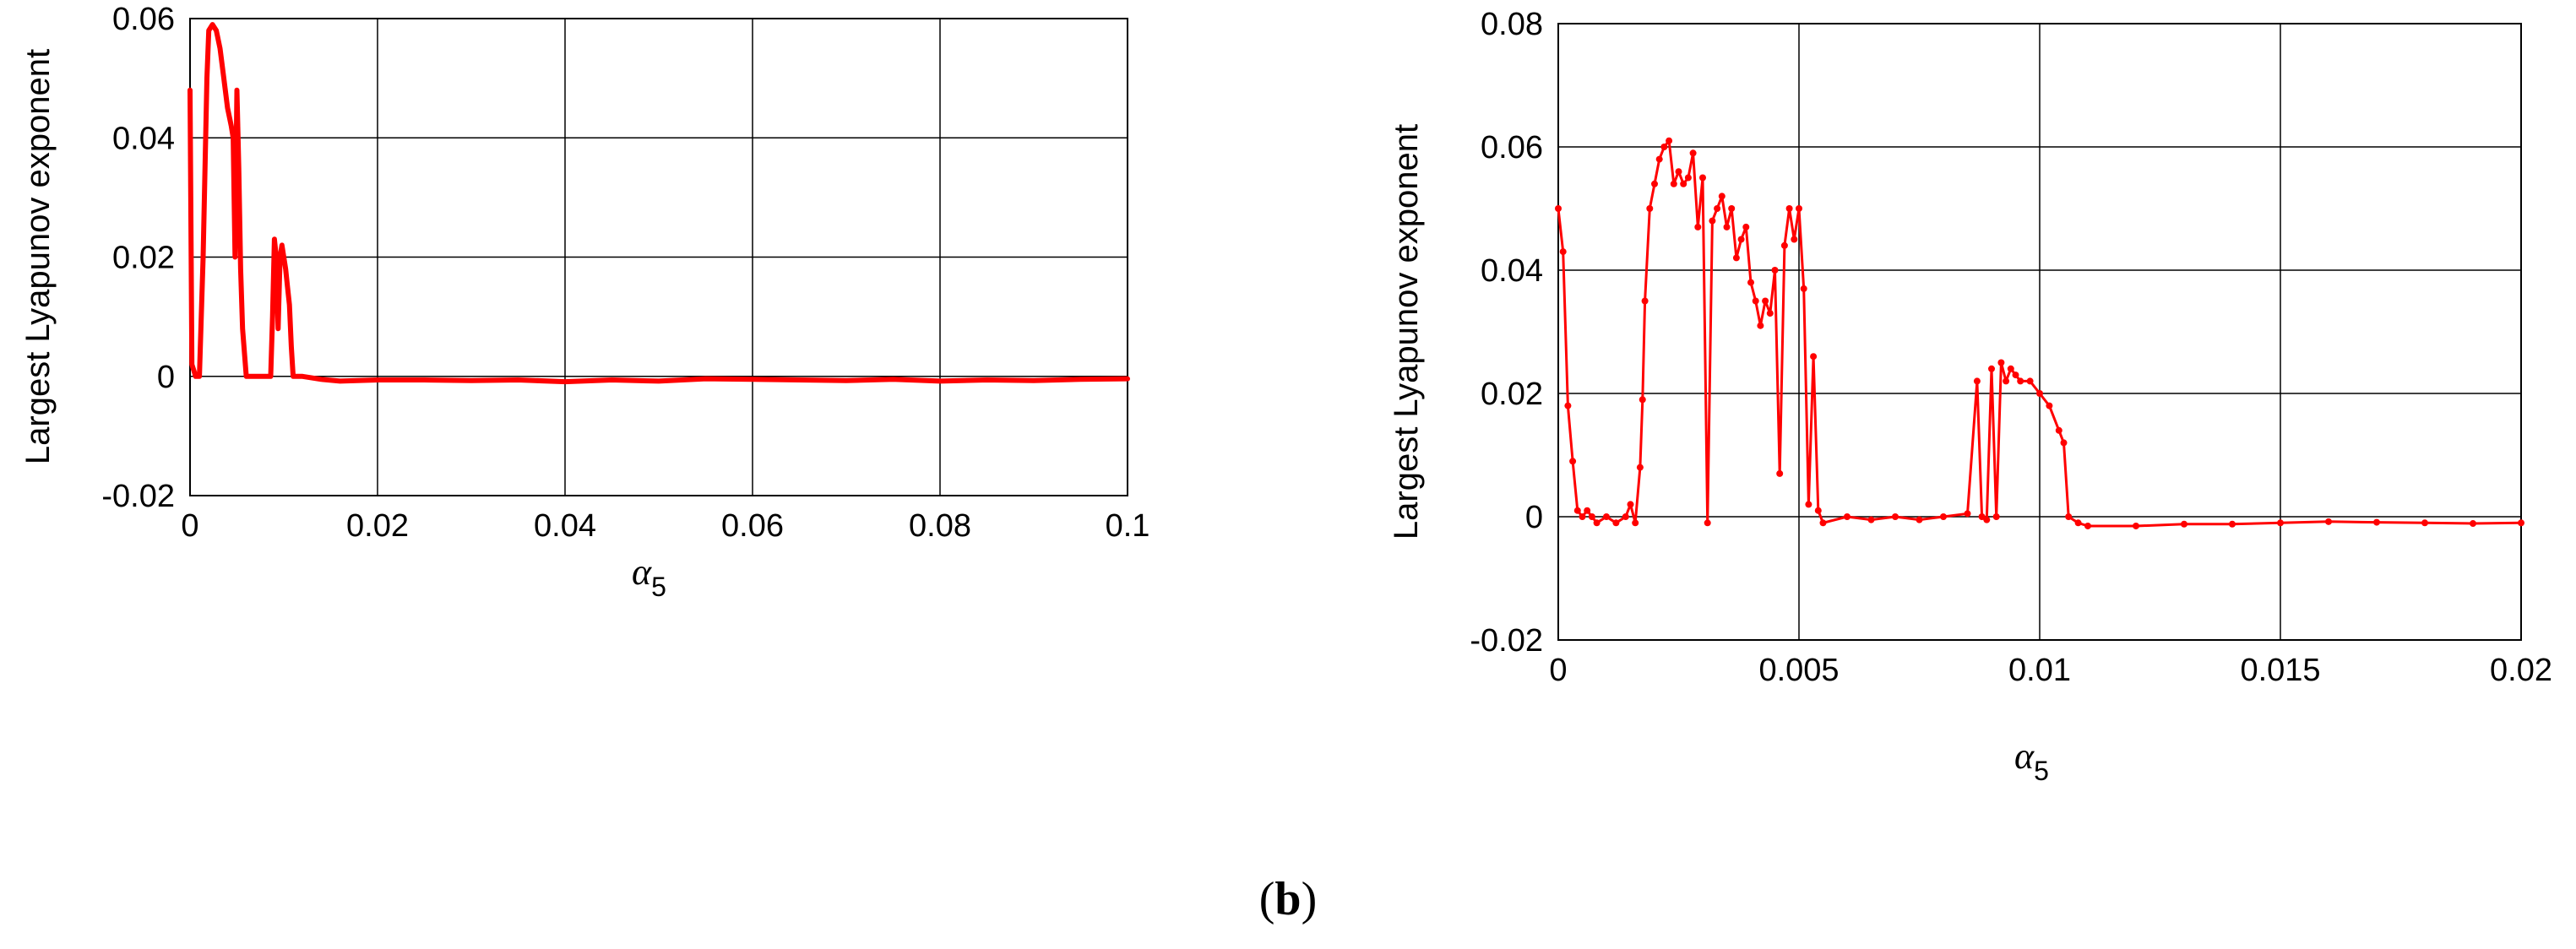 The image size is (2576, 949). Describe the element at coordinates (143, 138) in the screenshot. I see `y-tick-label-left: 0.04` at that location.